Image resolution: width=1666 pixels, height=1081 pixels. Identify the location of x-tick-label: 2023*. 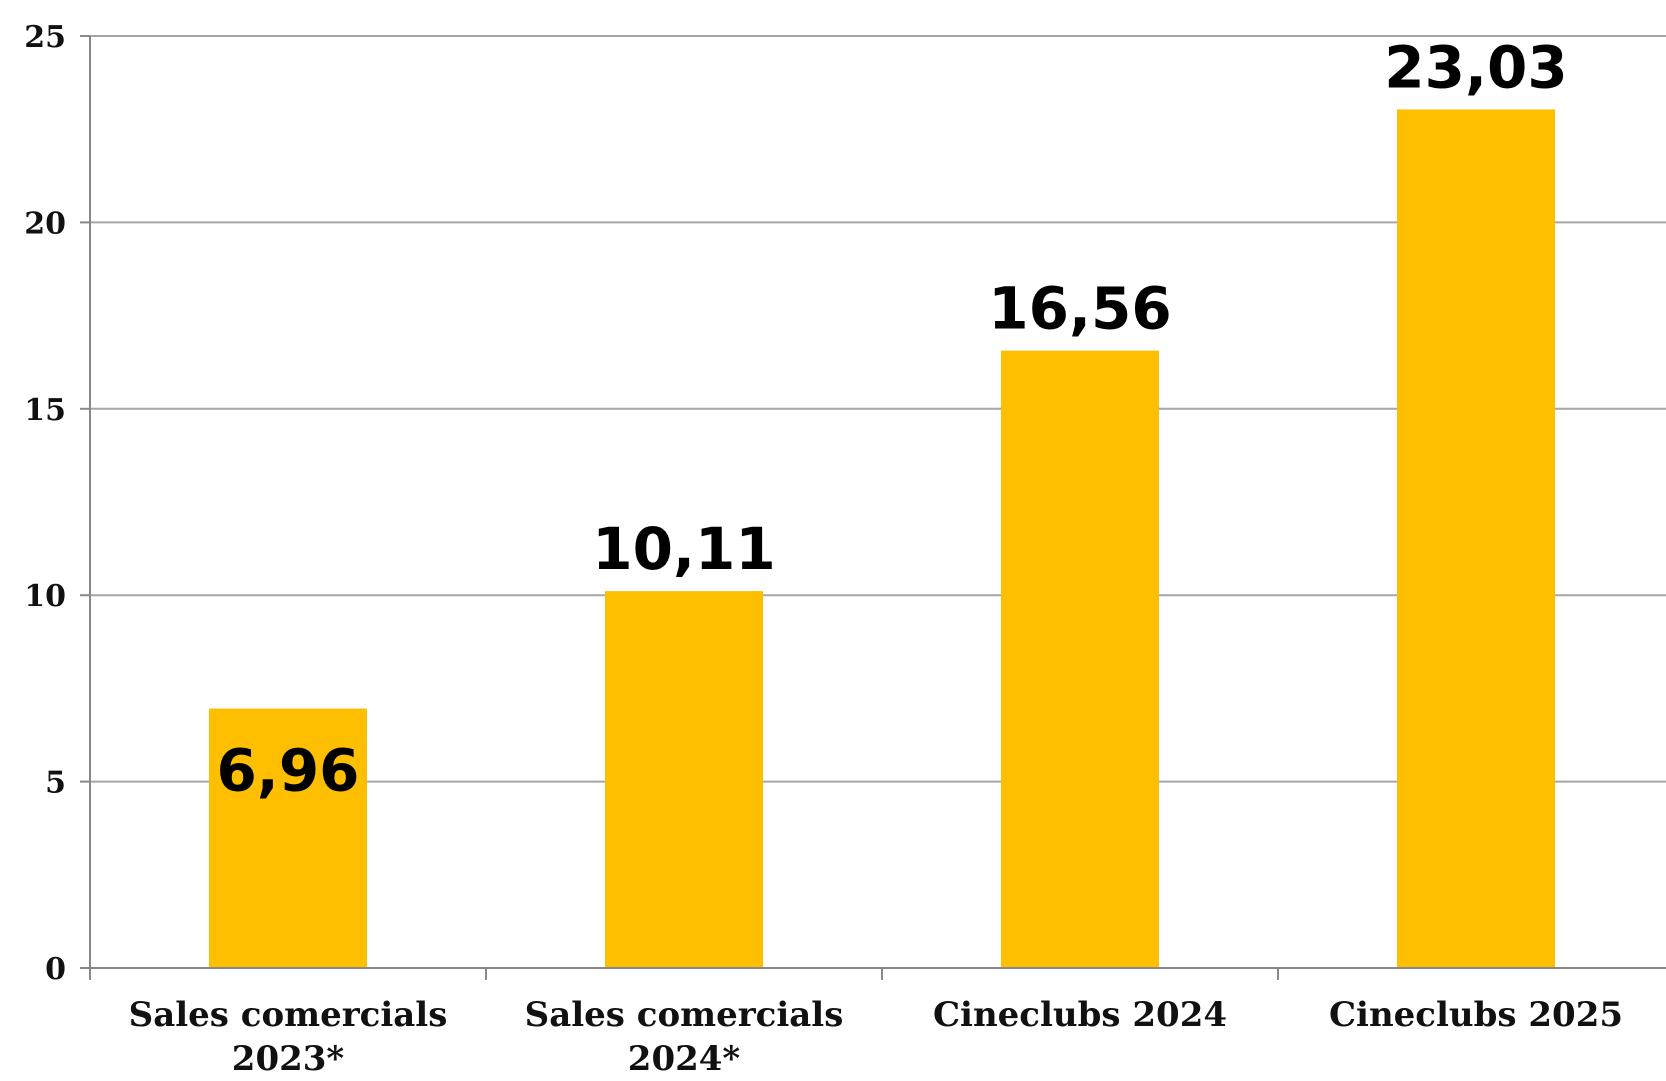
(288, 1057).